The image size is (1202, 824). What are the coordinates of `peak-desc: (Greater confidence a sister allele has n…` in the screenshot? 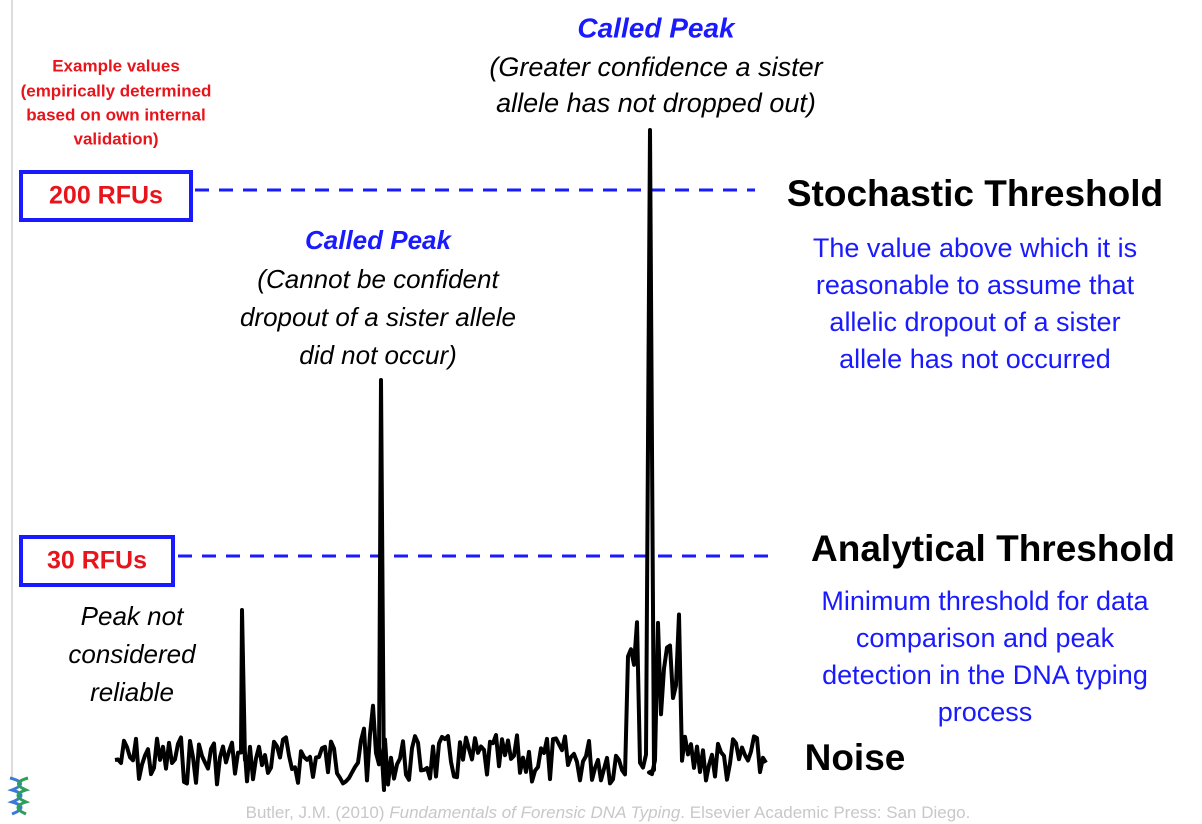 It's located at (656, 85).